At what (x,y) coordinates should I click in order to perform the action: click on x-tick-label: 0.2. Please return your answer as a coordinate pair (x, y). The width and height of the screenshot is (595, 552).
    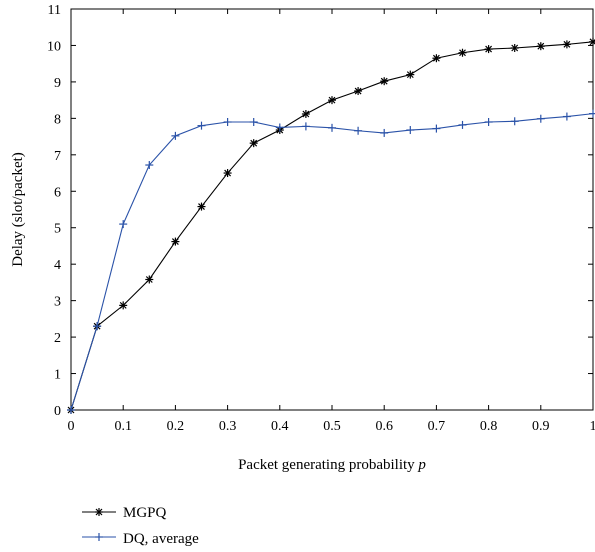
    Looking at the image, I should click on (176, 426).